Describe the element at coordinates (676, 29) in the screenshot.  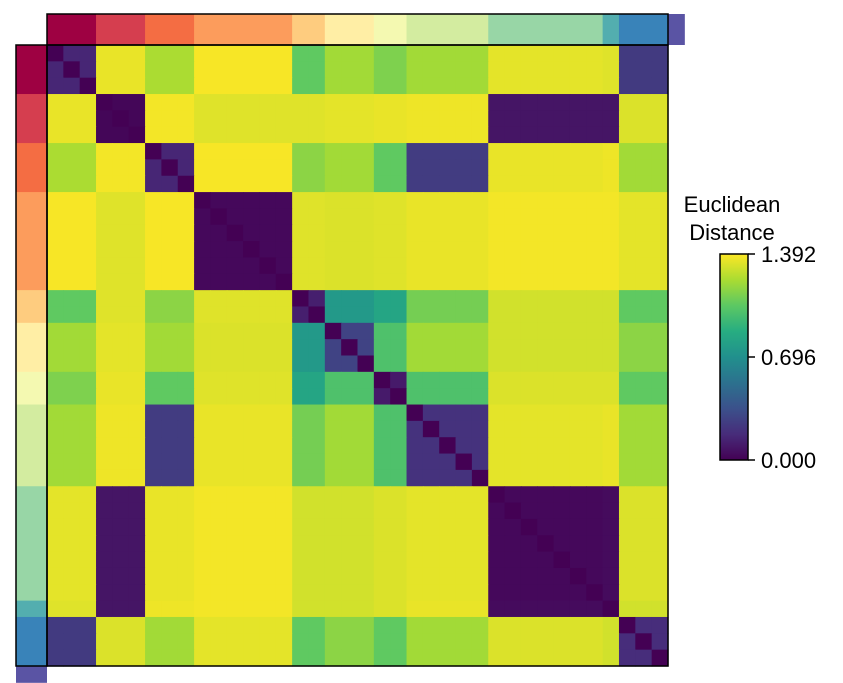
I see `top-group-swatch` at that location.